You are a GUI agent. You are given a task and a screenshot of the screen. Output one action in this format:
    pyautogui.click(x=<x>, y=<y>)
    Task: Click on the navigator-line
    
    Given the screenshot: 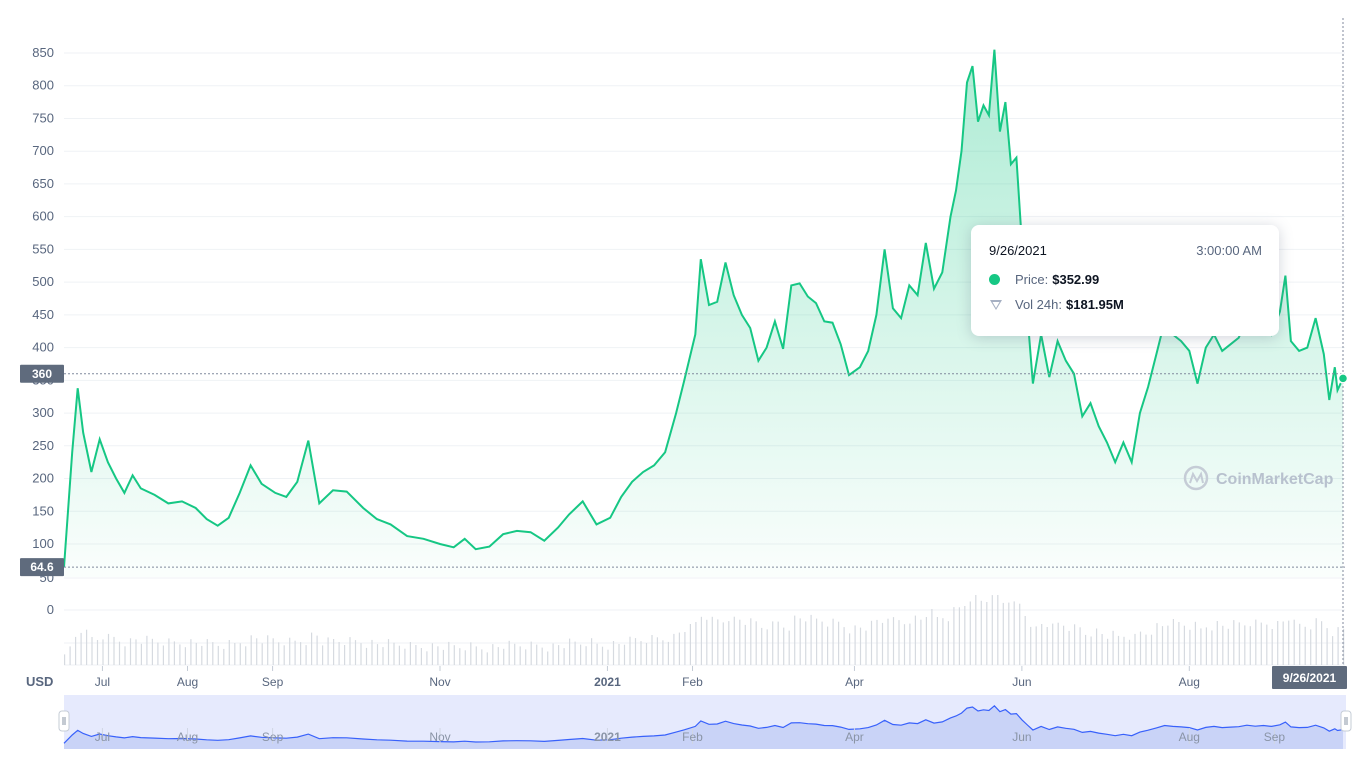 What is the action you would take?
    pyautogui.click(x=703, y=724)
    